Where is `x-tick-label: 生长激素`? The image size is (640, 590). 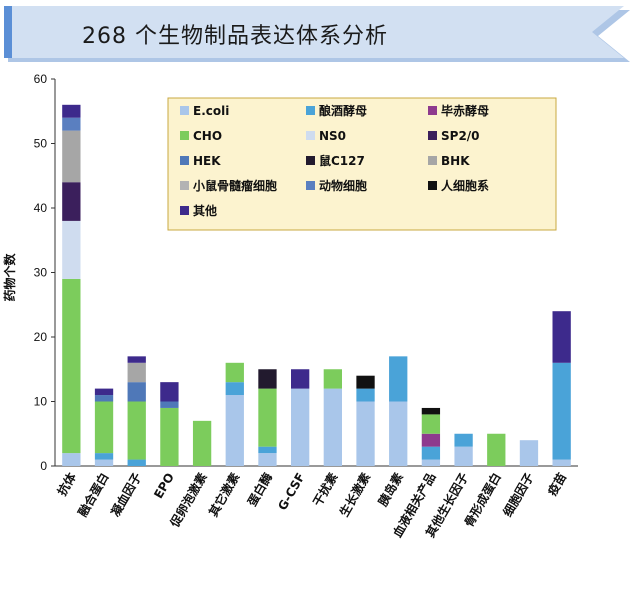 x-tick-label: 生长激素 is located at coordinates (354, 494).